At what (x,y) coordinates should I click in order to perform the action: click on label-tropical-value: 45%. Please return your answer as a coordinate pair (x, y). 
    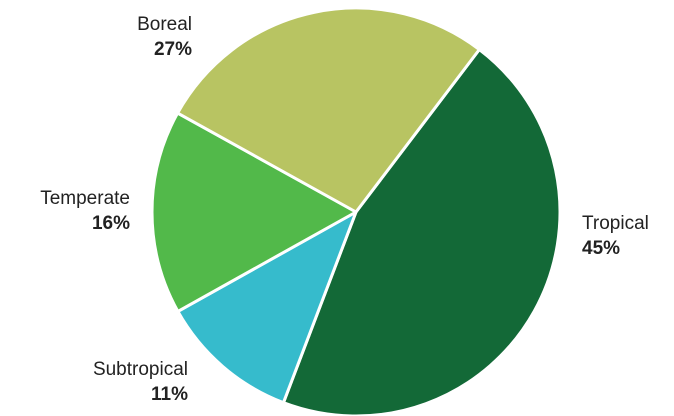
    Looking at the image, I should click on (601, 248).